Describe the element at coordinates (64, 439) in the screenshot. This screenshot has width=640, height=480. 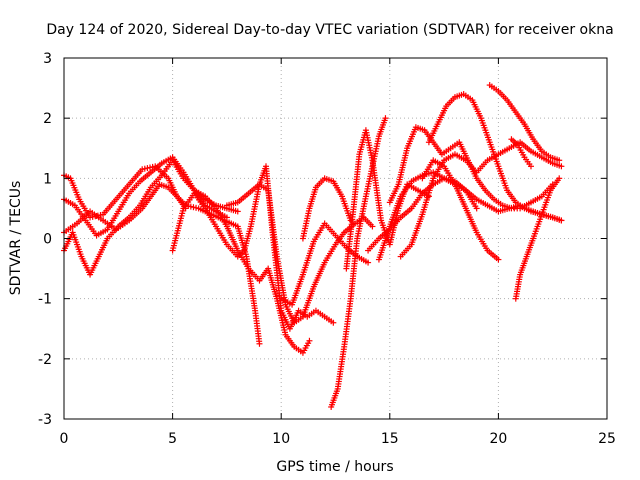
I see `x-tick-label: 0` at that location.